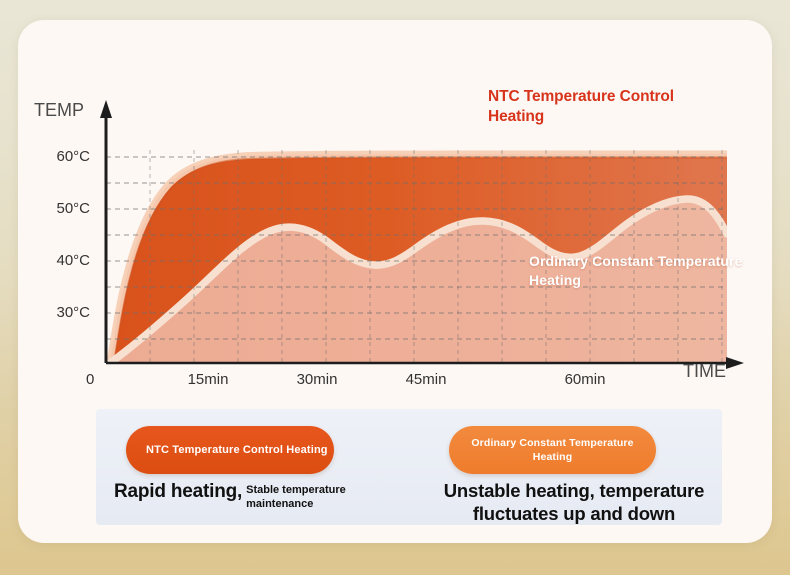 This screenshot has width=790, height=575. Describe the element at coordinates (106, 109) in the screenshot. I see `y-axis-arrow-icon` at that location.